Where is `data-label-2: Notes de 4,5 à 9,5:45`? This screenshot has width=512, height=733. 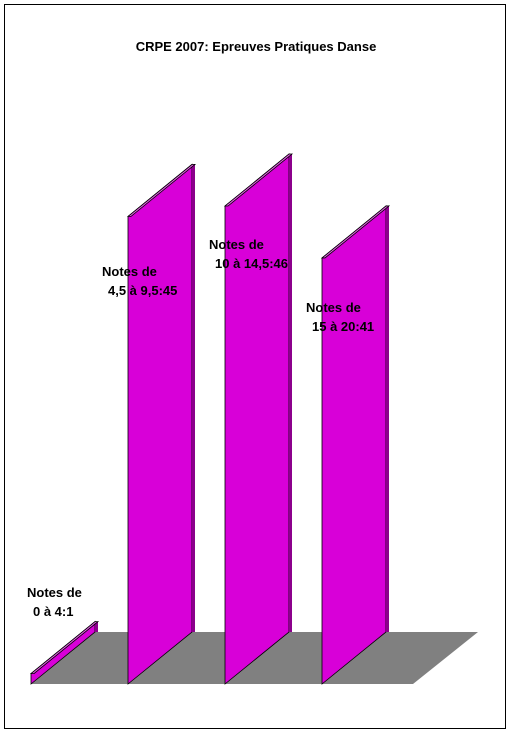
data-label-2: Notes de 4,5 à 9,5:45 is located at coordinates (139, 281).